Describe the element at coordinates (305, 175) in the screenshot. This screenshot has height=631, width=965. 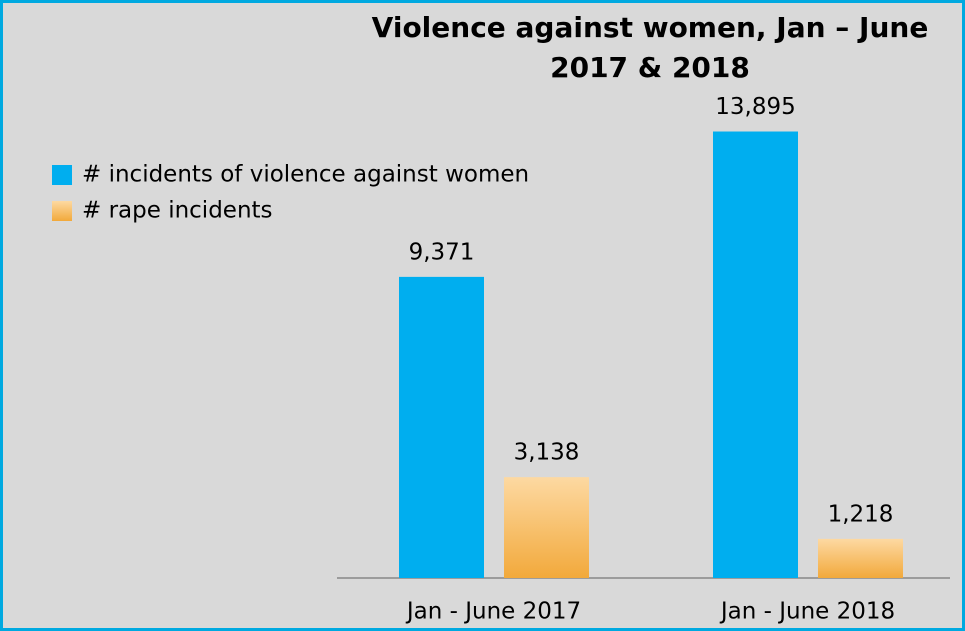
I see `legend-label: # incidents of violence against women` at that location.